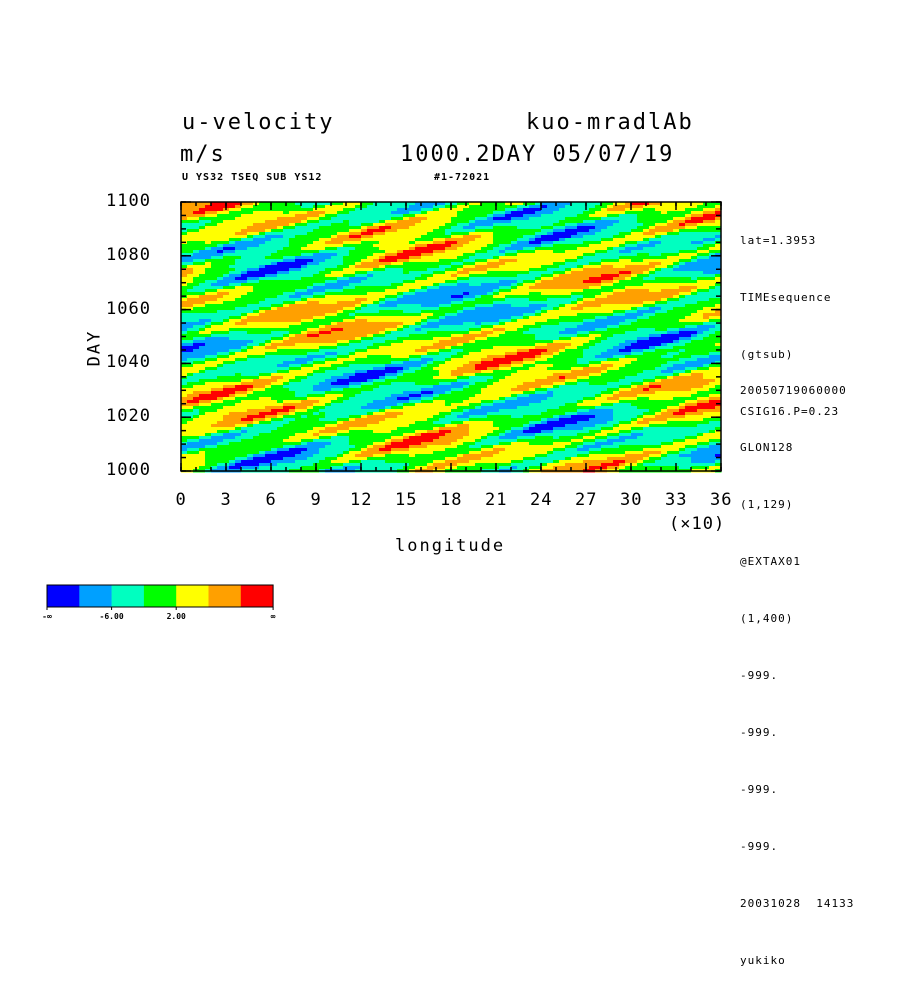 The height and width of the screenshot is (989, 904). Describe the element at coordinates (789, 297) in the screenshot. I see `info-line: TIMEsequence` at that location.